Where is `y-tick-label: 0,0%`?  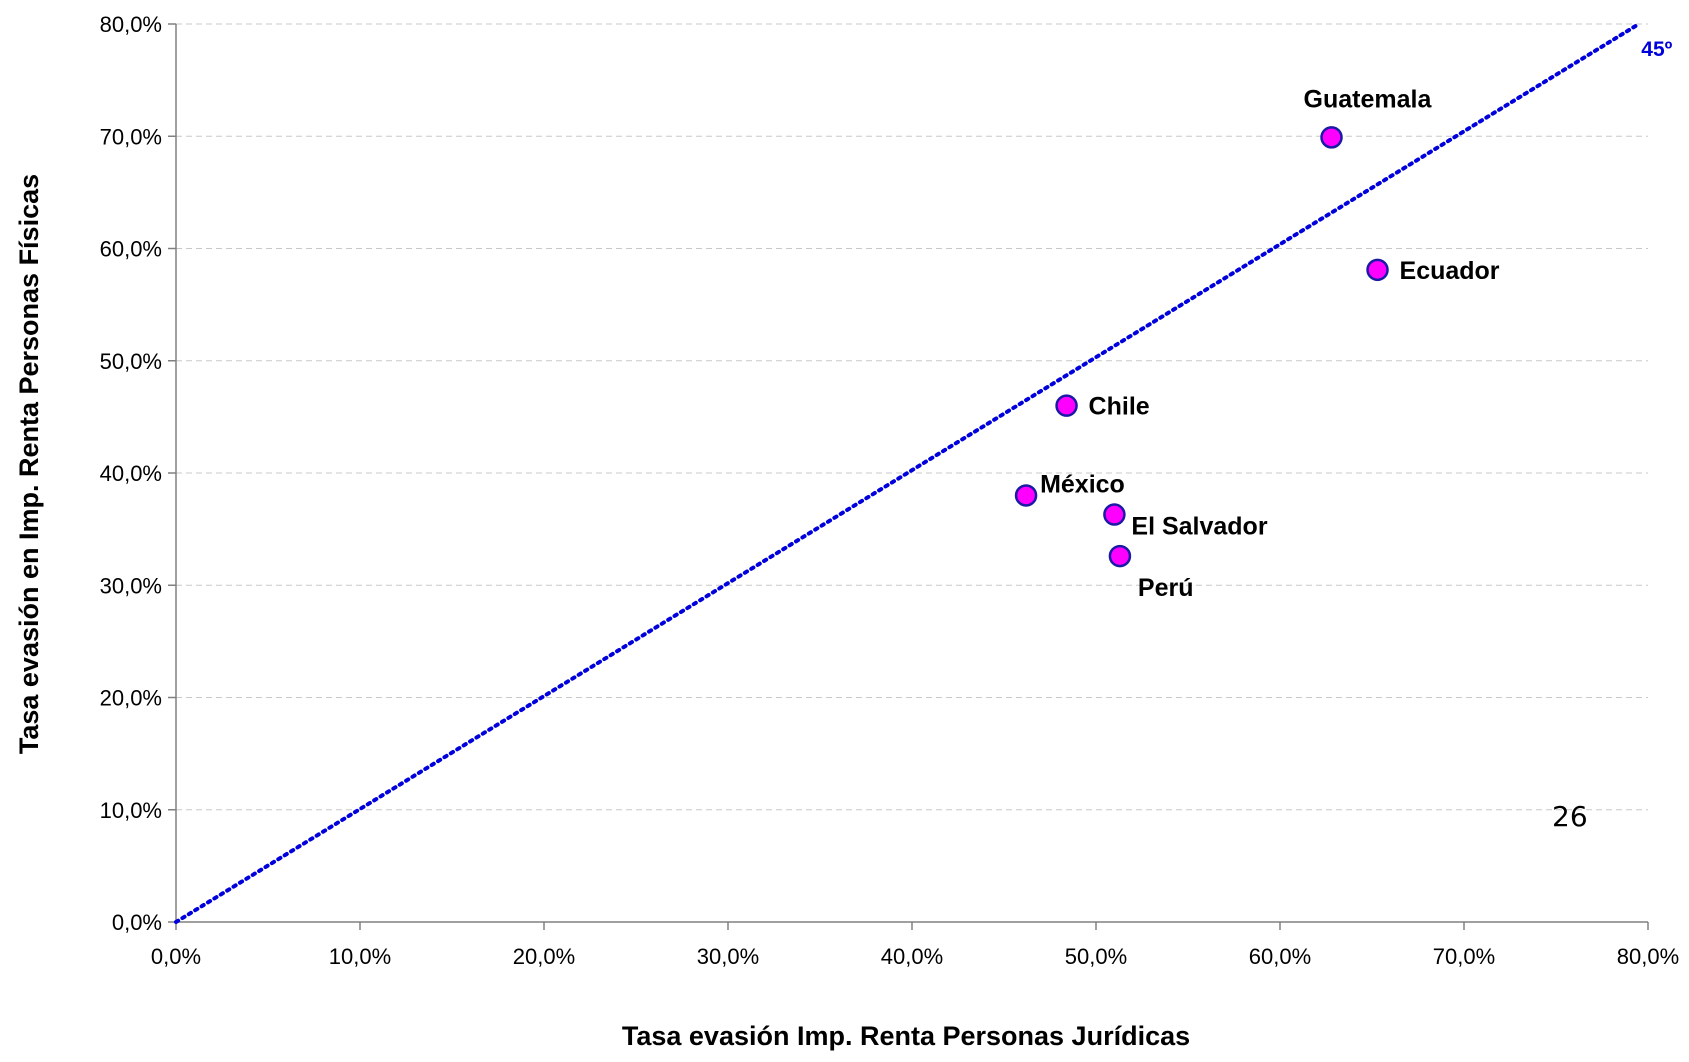
y-tick-label: 0,0% is located at coordinates (137, 922).